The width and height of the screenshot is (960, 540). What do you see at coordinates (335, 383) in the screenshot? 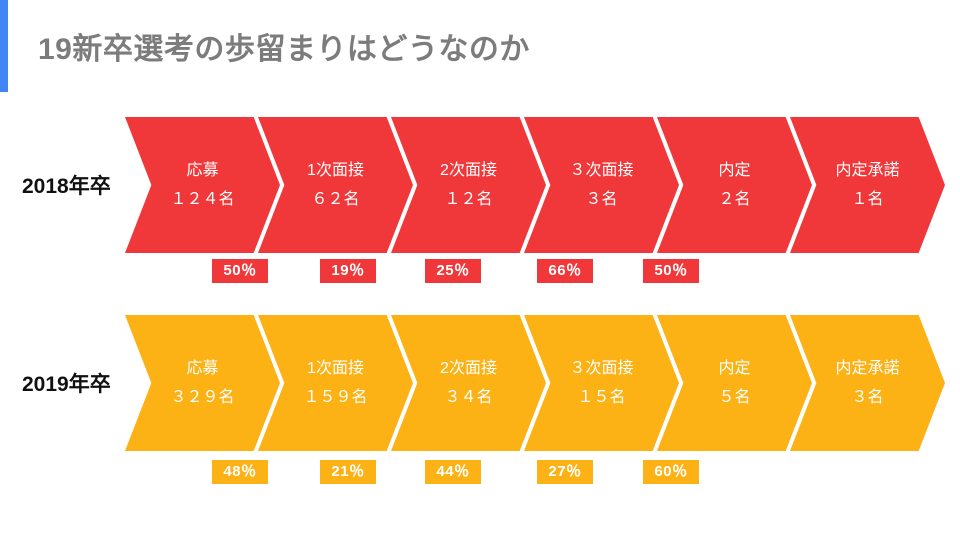
I see `stage-chevron-interview1: 1次面接 １５９名` at bounding box center [335, 383].